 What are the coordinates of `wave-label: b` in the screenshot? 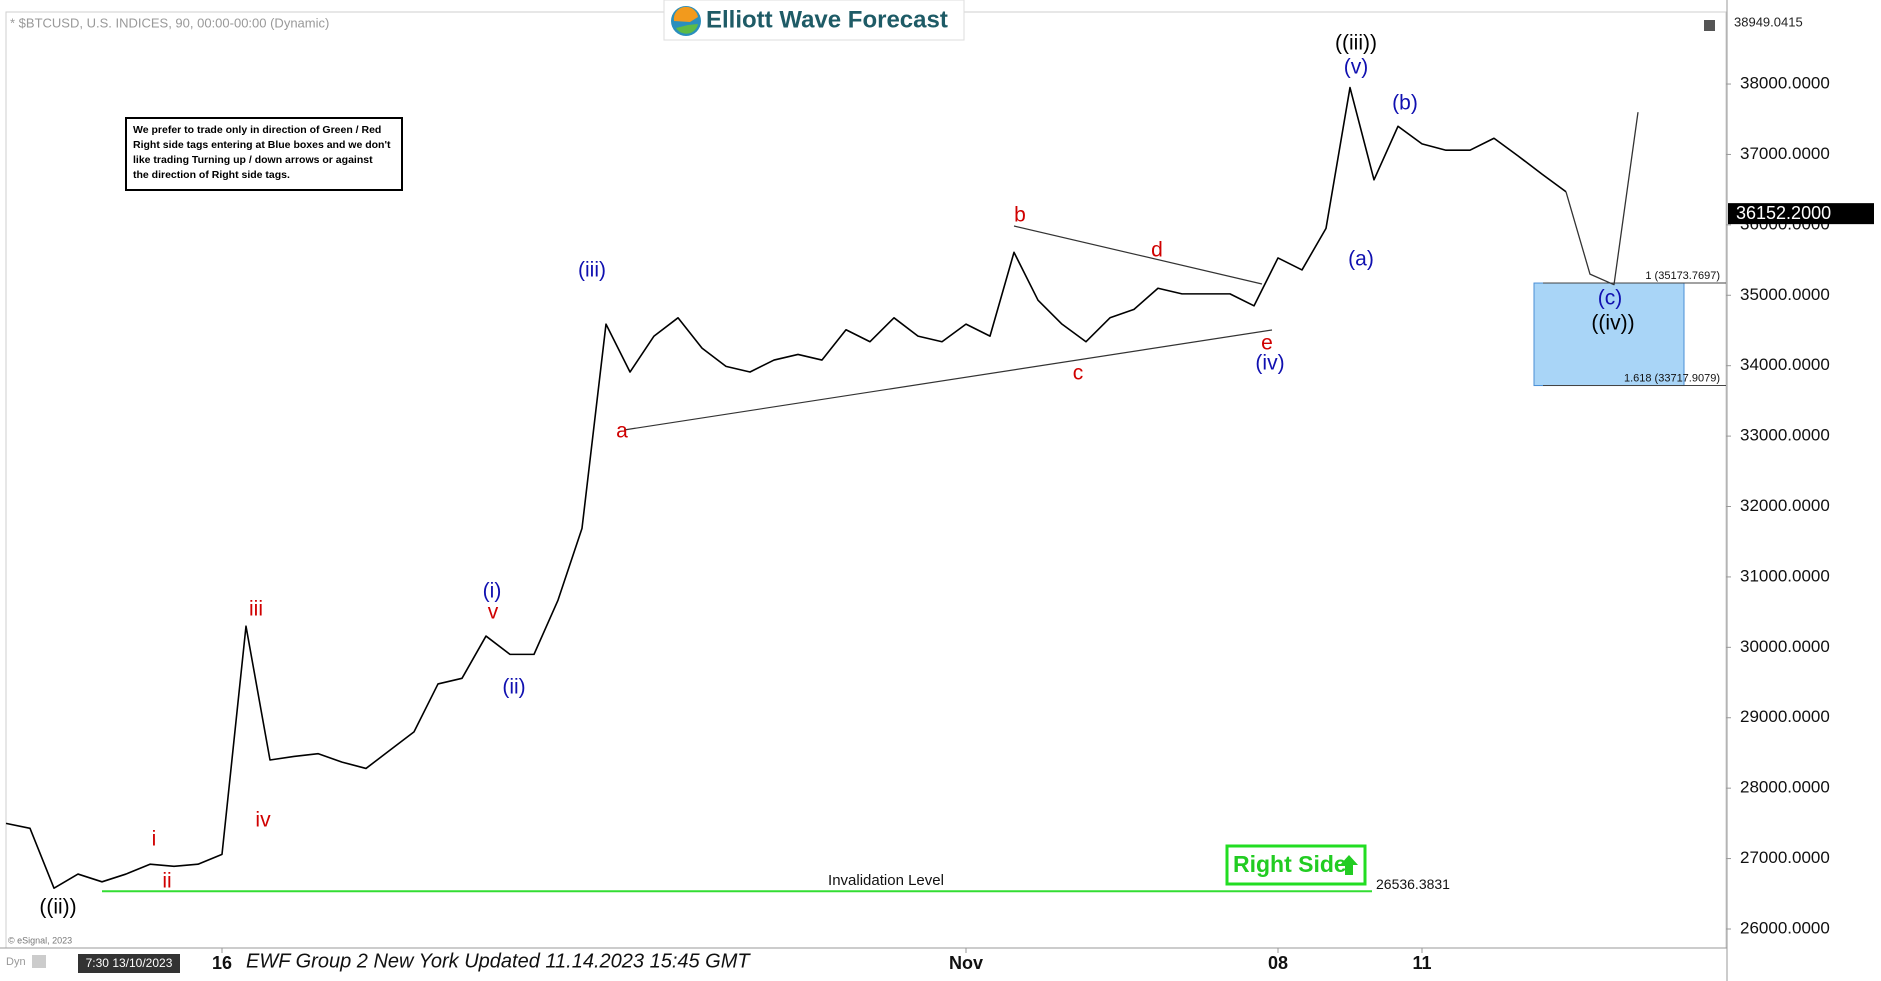 It's located at (1020, 215).